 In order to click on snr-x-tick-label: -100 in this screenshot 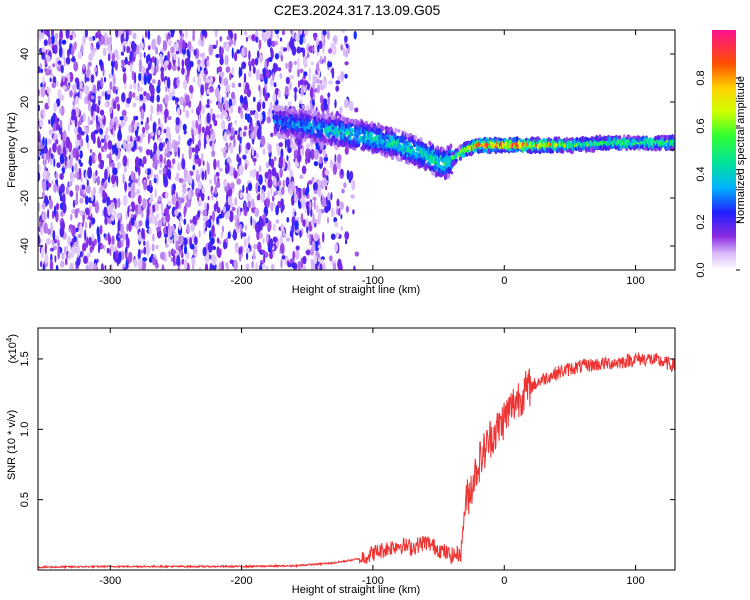, I will do `click(373, 581)`.